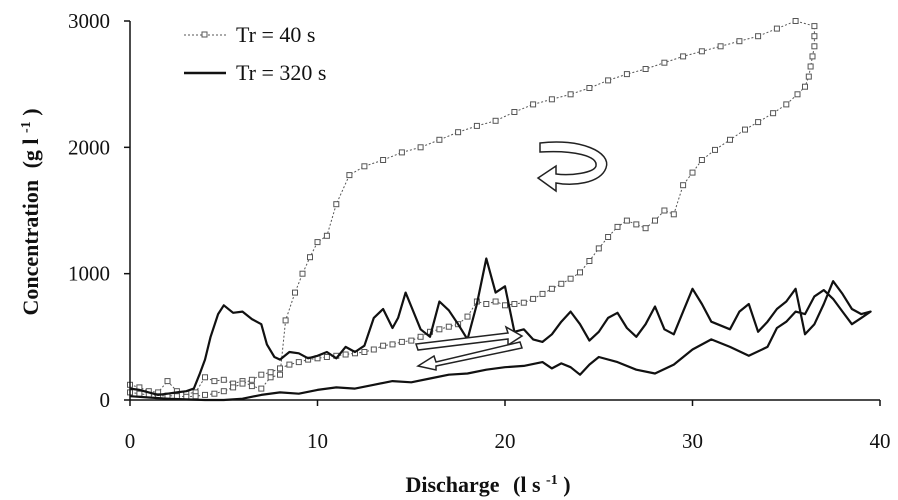 The image size is (898, 500). What do you see at coordinates (30, 111) in the screenshot?
I see `y-axis-title-unit-close: )` at bounding box center [30, 111].